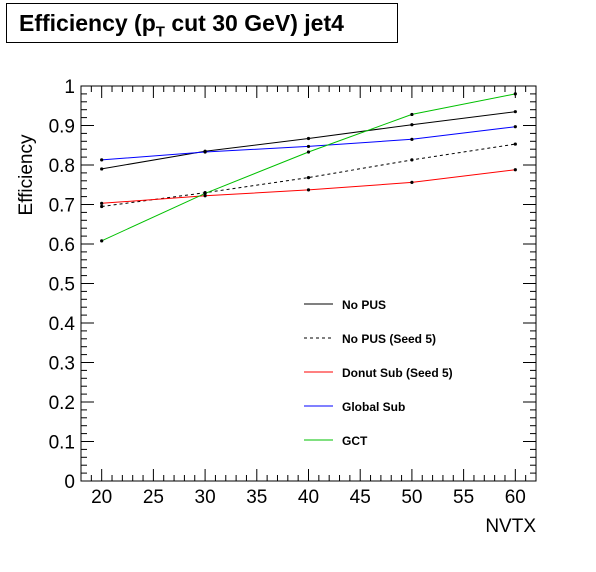  Describe the element at coordinates (69, 482) in the screenshot. I see `y-tick-label: 0` at that location.